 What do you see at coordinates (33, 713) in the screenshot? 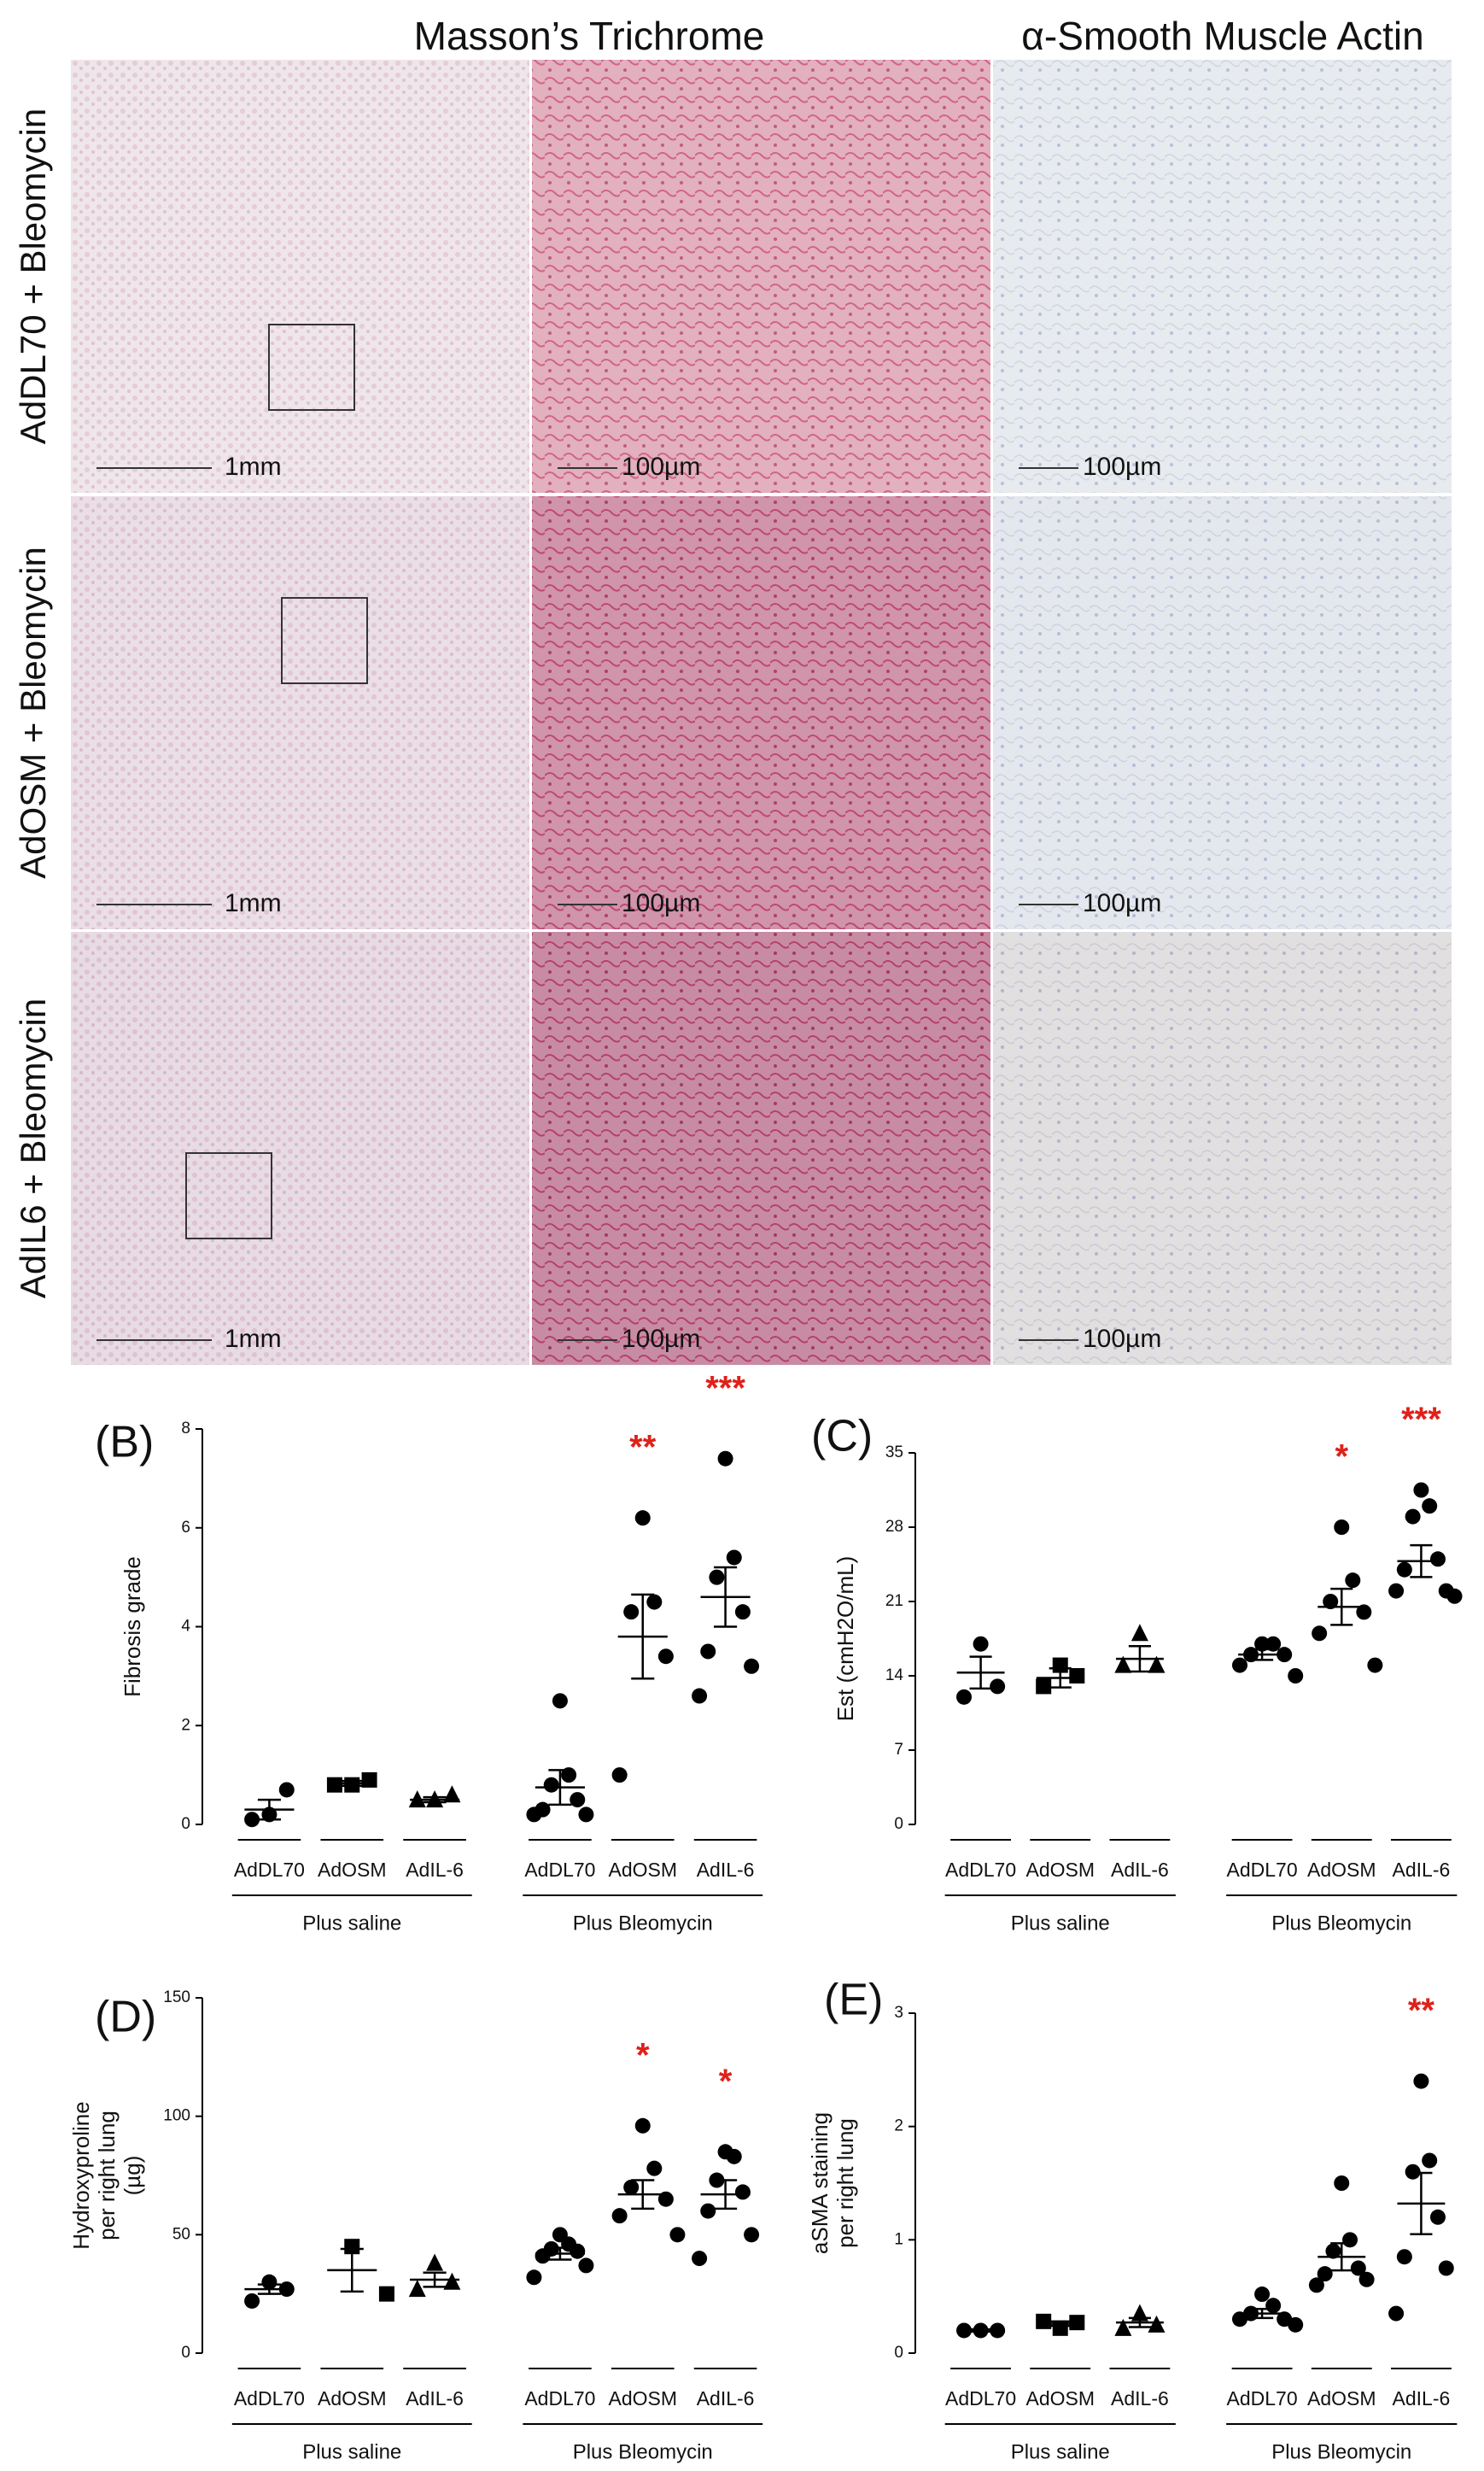
I see `row-label: AdOSM + Bleomycin` at bounding box center [33, 713].